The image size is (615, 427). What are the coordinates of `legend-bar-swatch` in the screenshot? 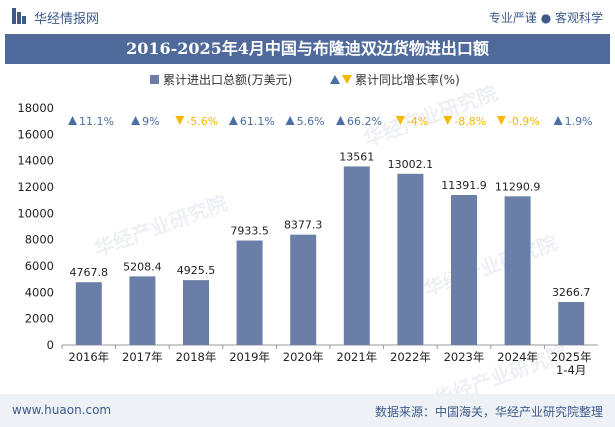 It's located at (154, 79).